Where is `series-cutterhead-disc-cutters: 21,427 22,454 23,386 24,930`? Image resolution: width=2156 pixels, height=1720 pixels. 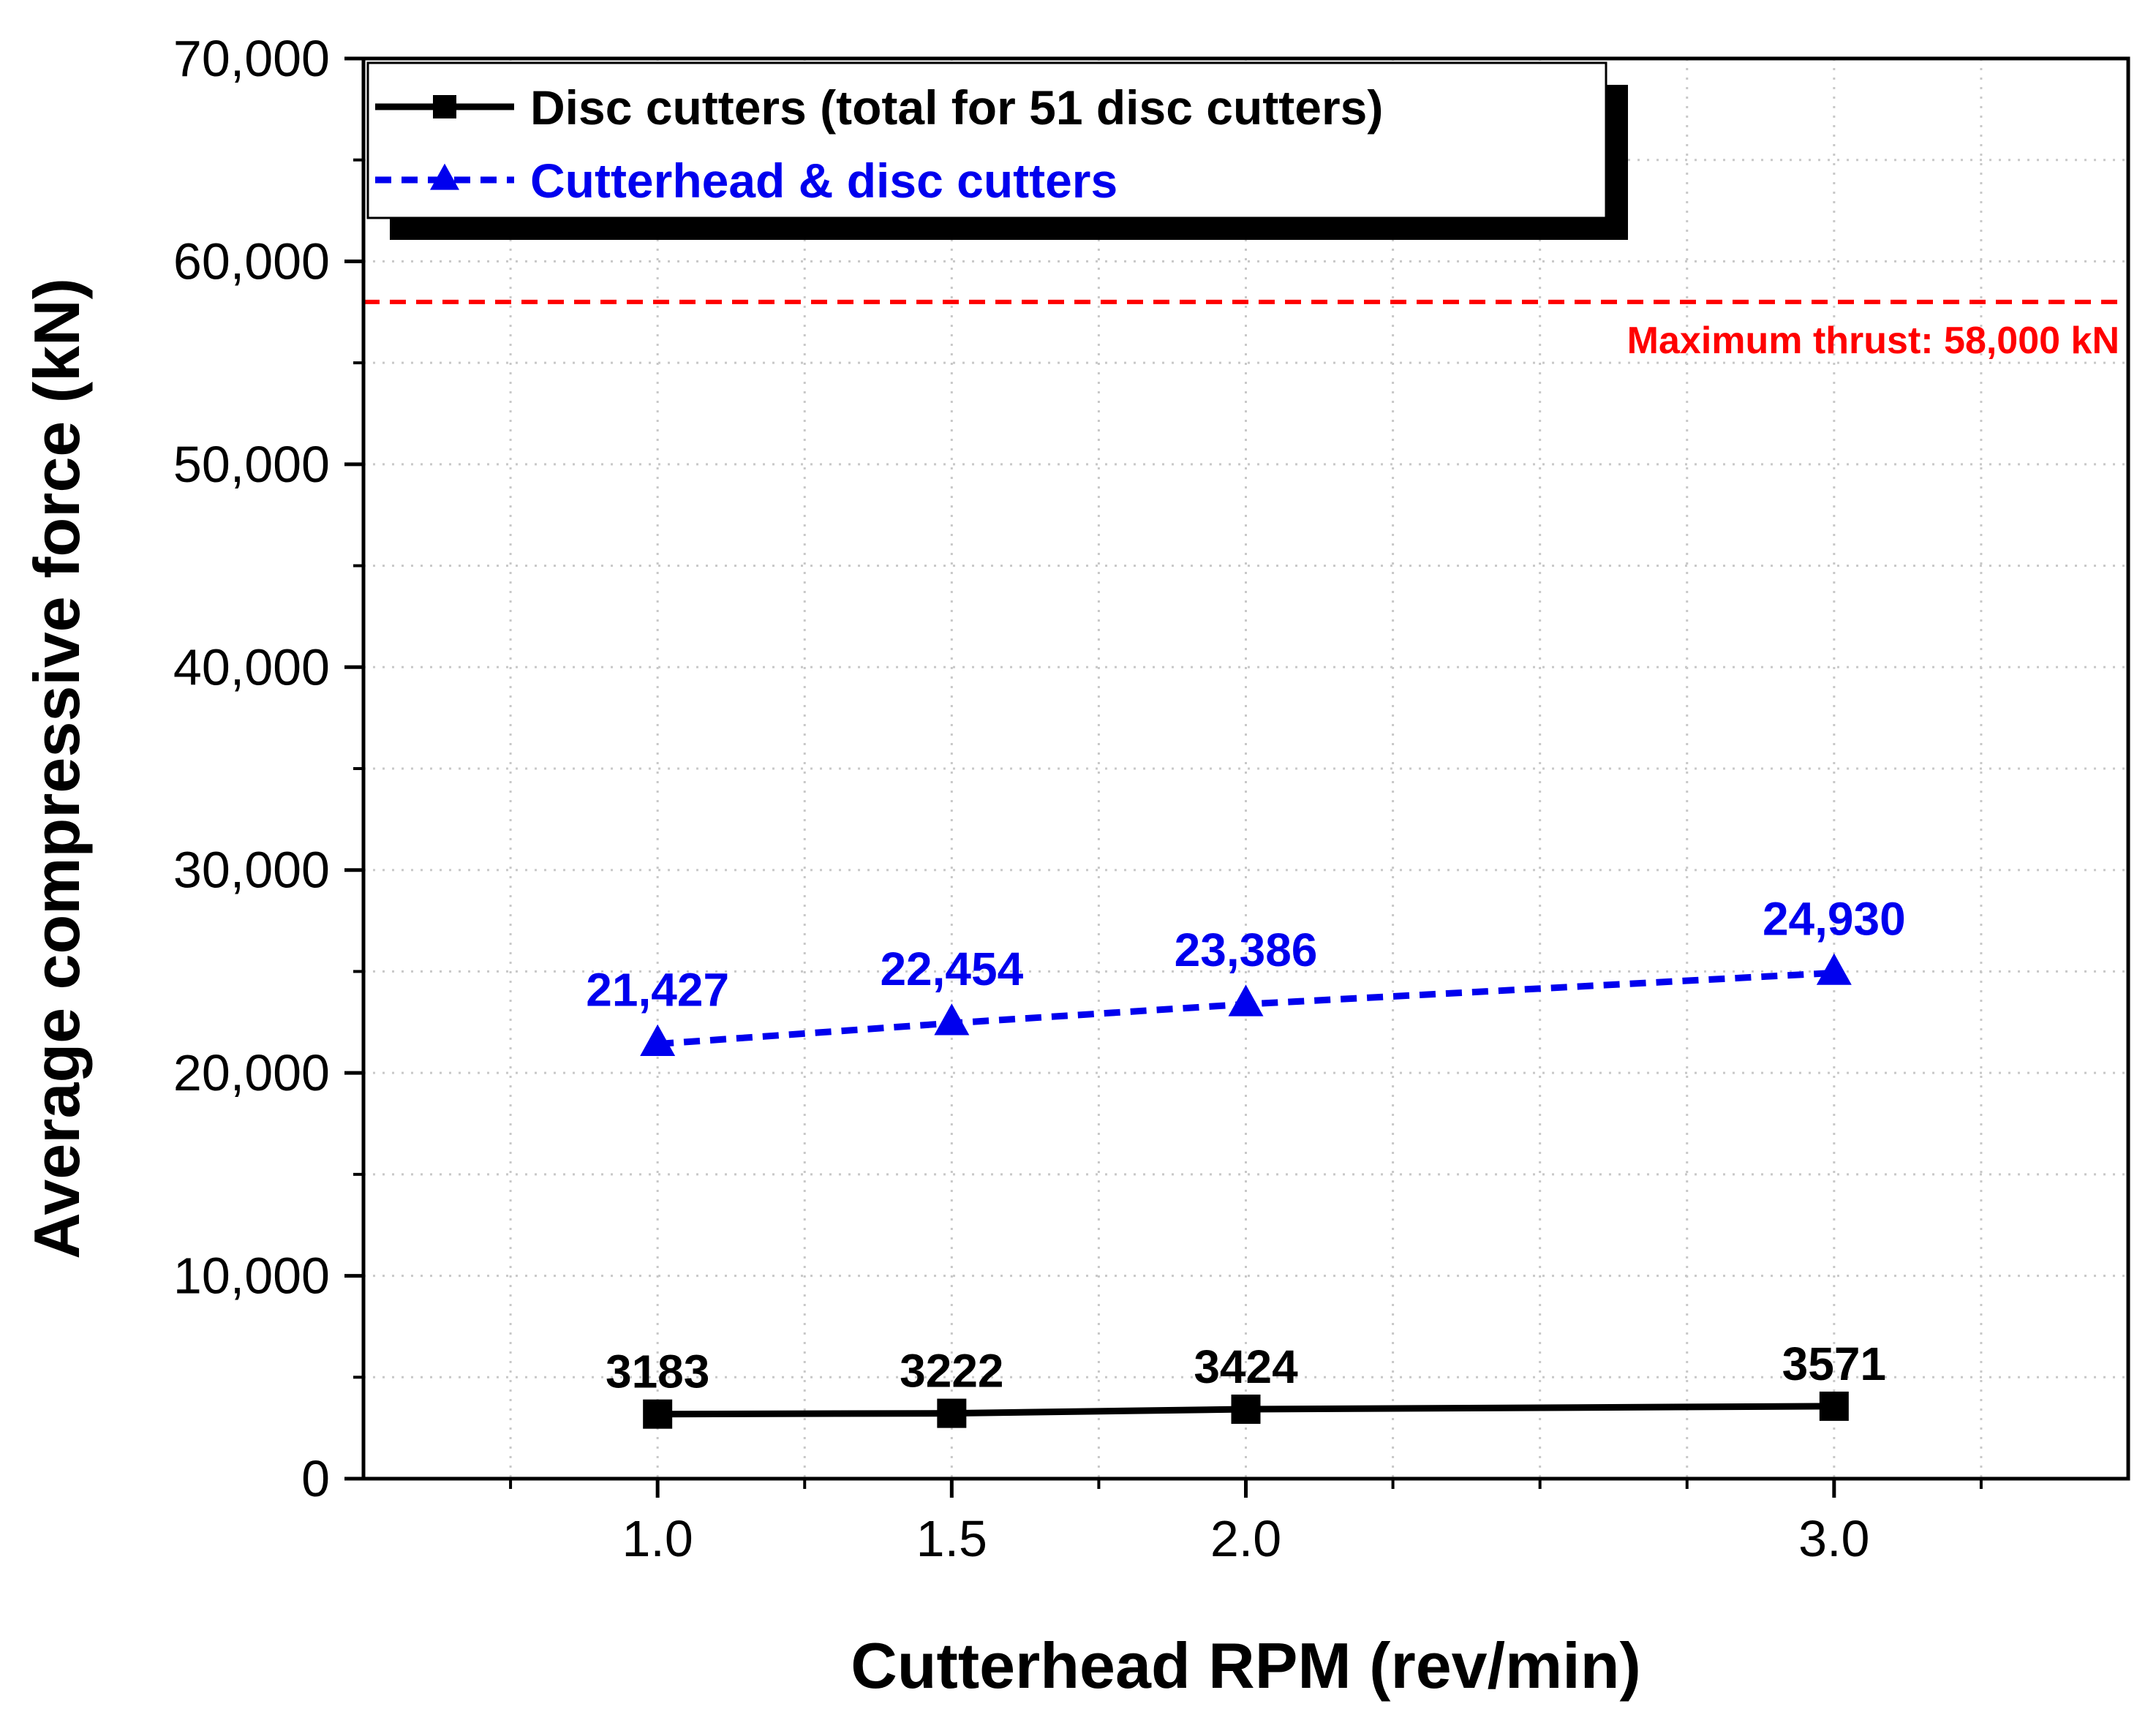 series-cutterhead-disc-cutters: 21,427 22,454 23,386 24,930 is located at coordinates (1246, 974).